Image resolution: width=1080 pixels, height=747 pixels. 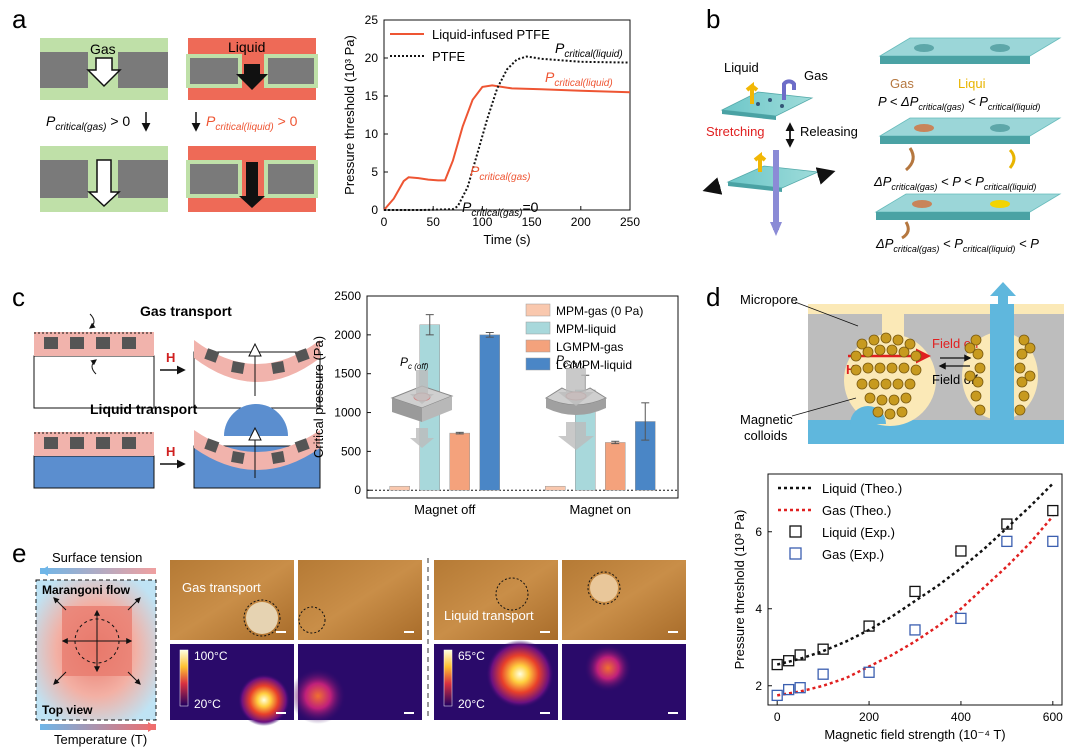 I want to click on b-liqui: Liqui, so click(x=972, y=83).